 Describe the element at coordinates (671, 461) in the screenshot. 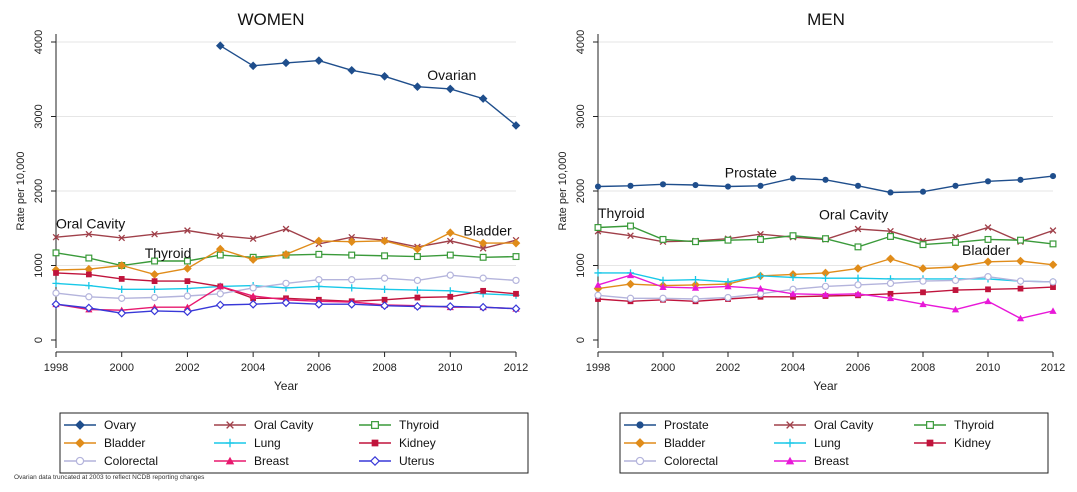

I see `legend-entry-colorectal: Colorectal` at that location.